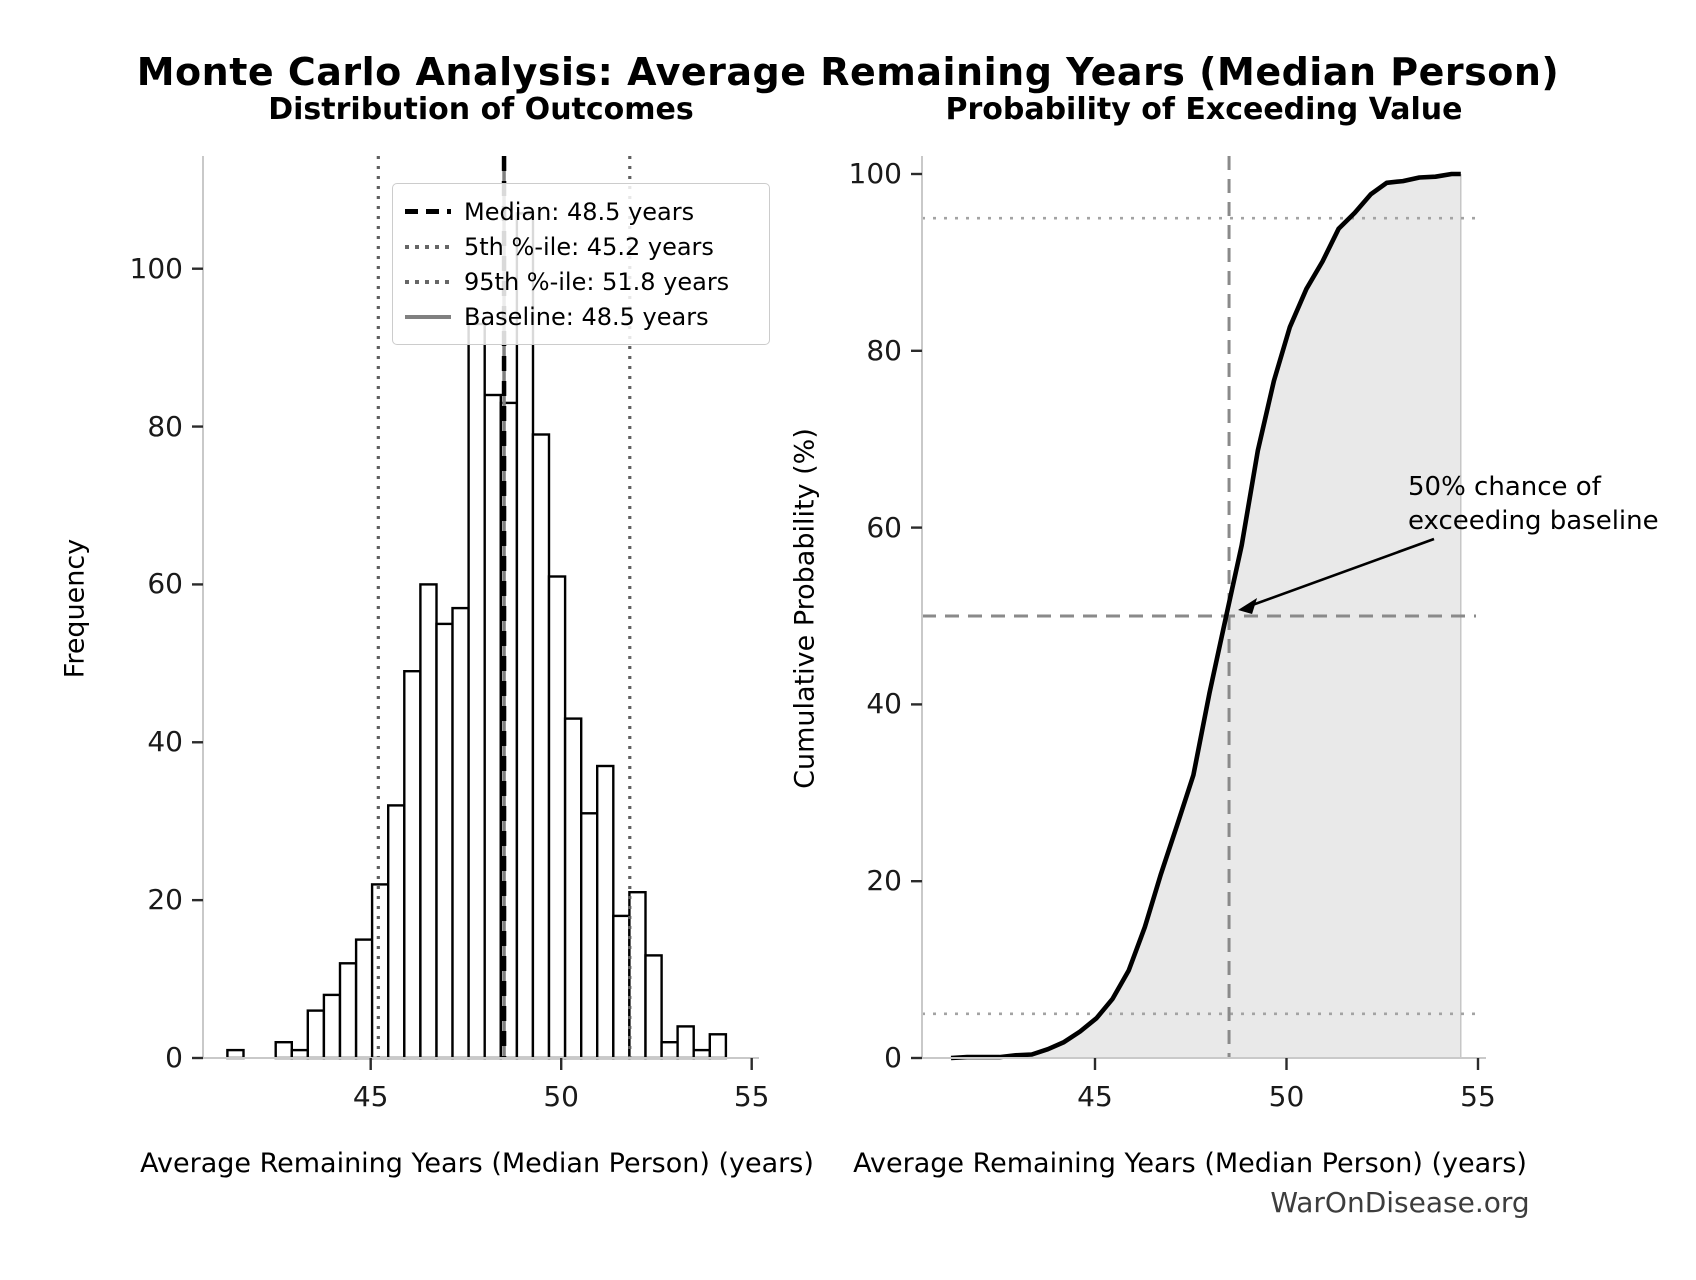  What do you see at coordinates (1248, 606) in the screenshot?
I see `annotation-arrowhead-icon` at bounding box center [1248, 606].